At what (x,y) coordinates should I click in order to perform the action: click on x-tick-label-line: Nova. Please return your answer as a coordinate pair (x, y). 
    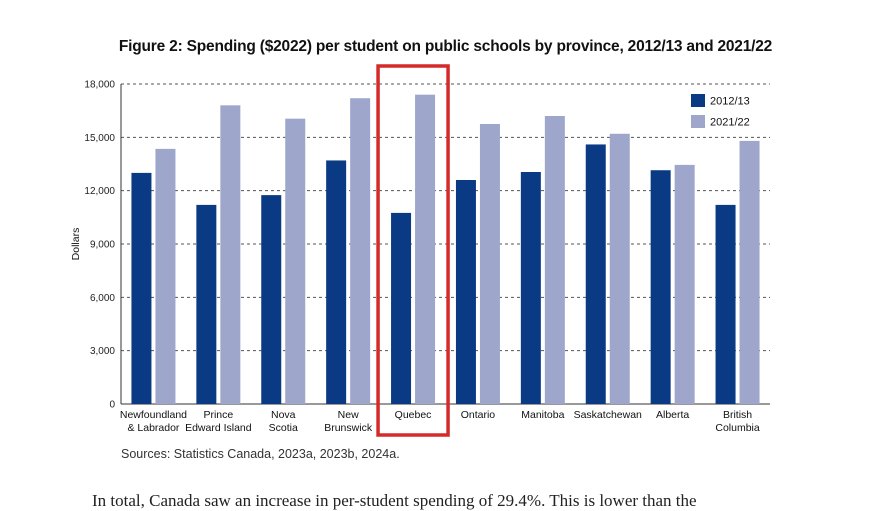
    Looking at the image, I should click on (283, 415).